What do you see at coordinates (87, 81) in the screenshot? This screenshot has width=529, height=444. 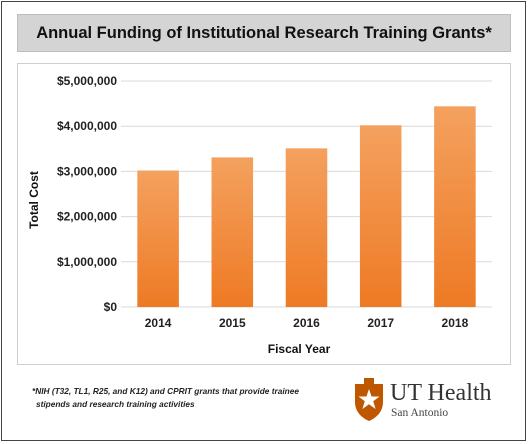 I see `y-tick-label: $5,000,000` at bounding box center [87, 81].